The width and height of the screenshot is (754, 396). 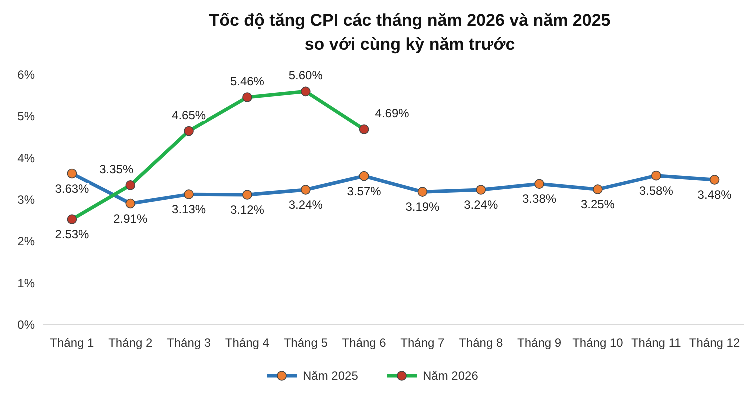 I want to click on data-label: 3.25%, so click(x=598, y=205).